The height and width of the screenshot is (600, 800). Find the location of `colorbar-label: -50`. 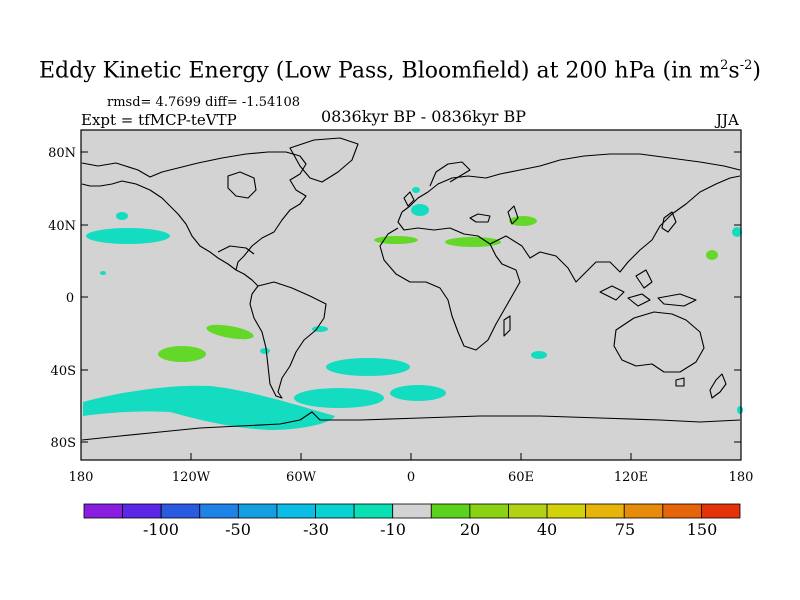

colorbar-label: -50 is located at coordinates (238, 529).